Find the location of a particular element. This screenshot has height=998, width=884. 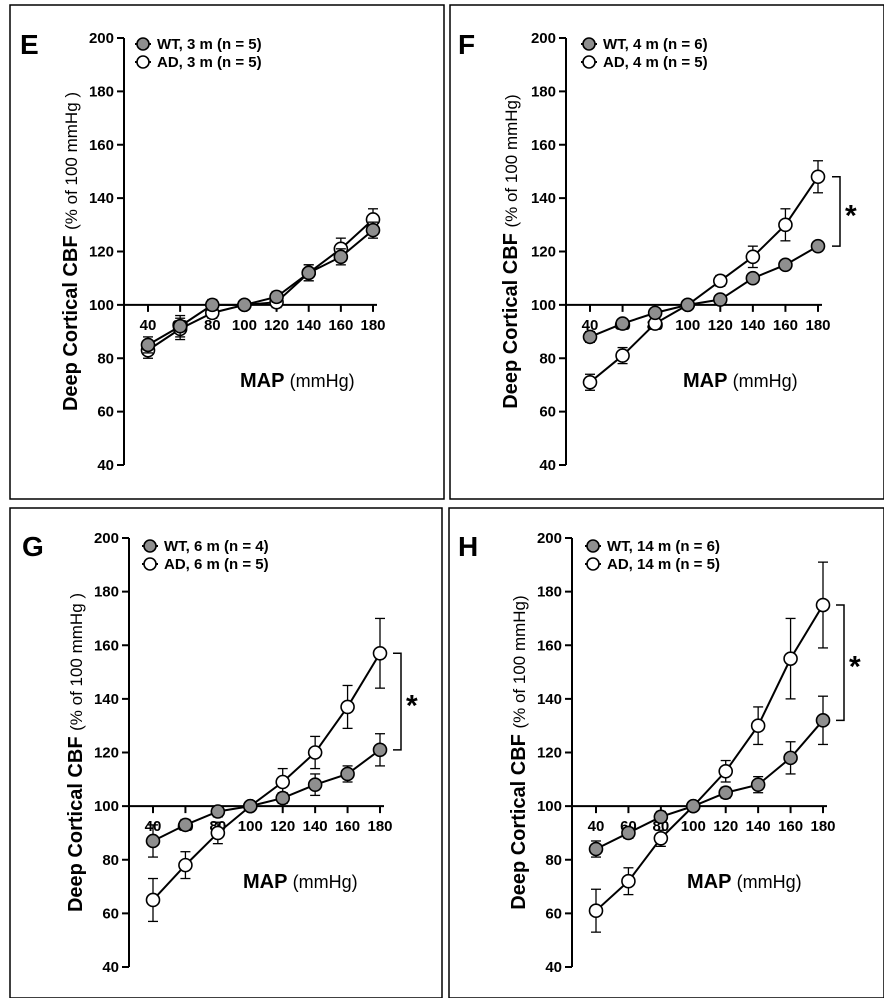

panel-letter: F is located at coordinates (466, 44).